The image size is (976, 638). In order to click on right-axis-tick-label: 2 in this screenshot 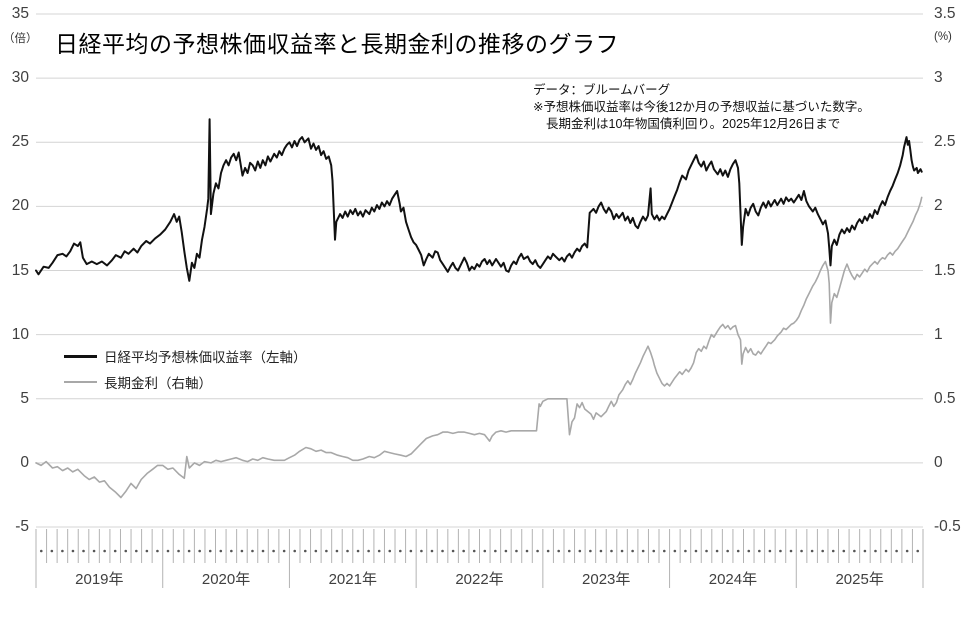, I will do `click(938, 206)`.